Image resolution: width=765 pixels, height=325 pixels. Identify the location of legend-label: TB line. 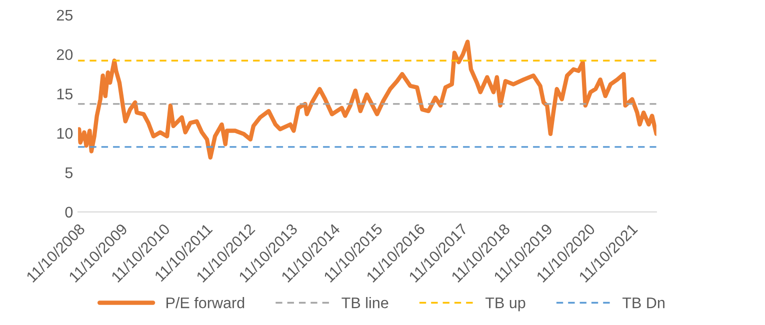
(365, 302).